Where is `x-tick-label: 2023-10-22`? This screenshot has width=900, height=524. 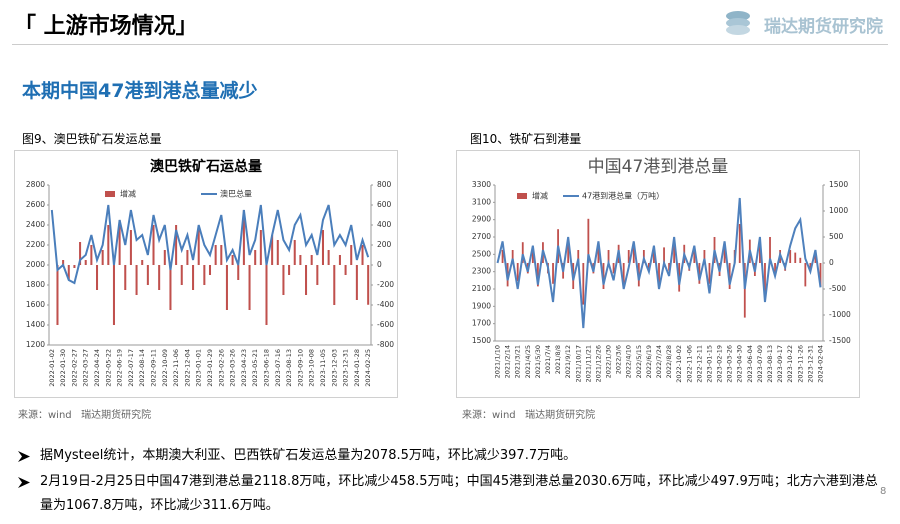 x-tick-label: 2023-10-22 is located at coordinates (790, 364).